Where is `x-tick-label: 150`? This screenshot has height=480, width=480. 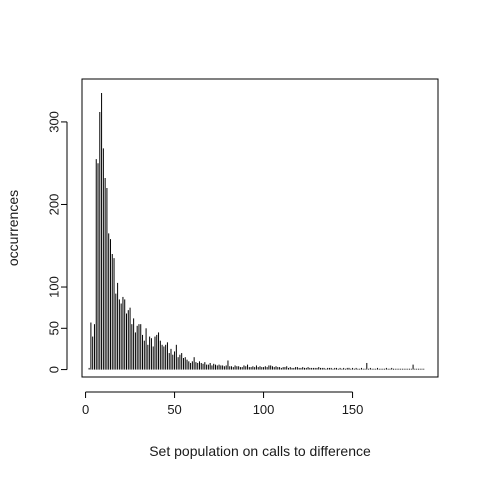 x-tick-label: 150 is located at coordinates (353, 409).